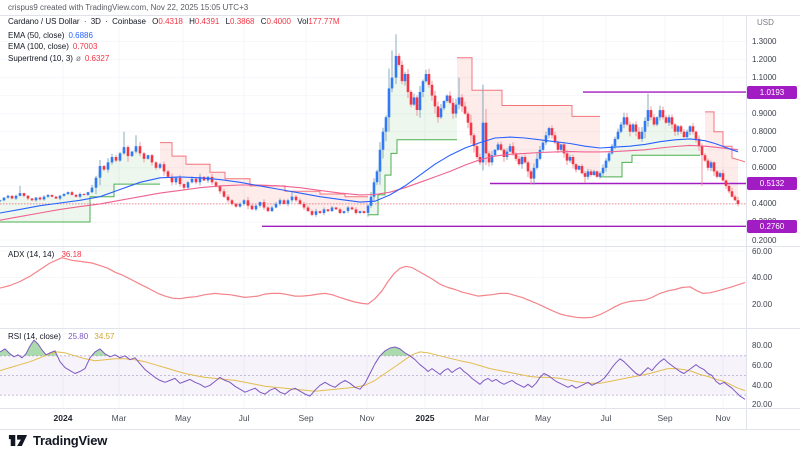 The image size is (800, 452). I want to click on legend-indicator-row: Supertrend (10, 3) ø 0.6327, so click(58, 58).